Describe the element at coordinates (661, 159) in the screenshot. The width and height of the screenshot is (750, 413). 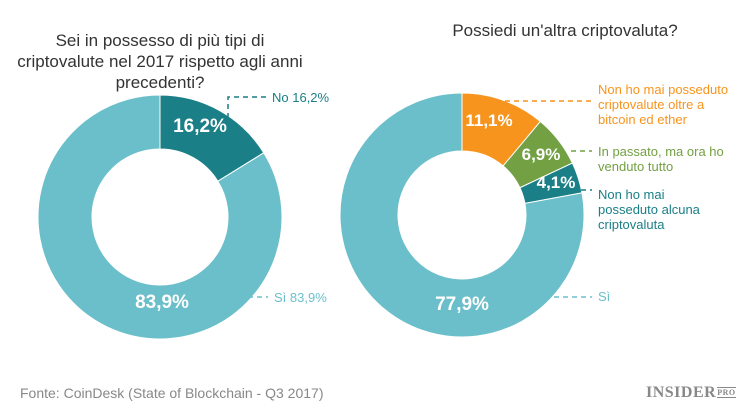
I see `legend-label-right-1: In passato, ma ora ho venduto tutto` at that location.